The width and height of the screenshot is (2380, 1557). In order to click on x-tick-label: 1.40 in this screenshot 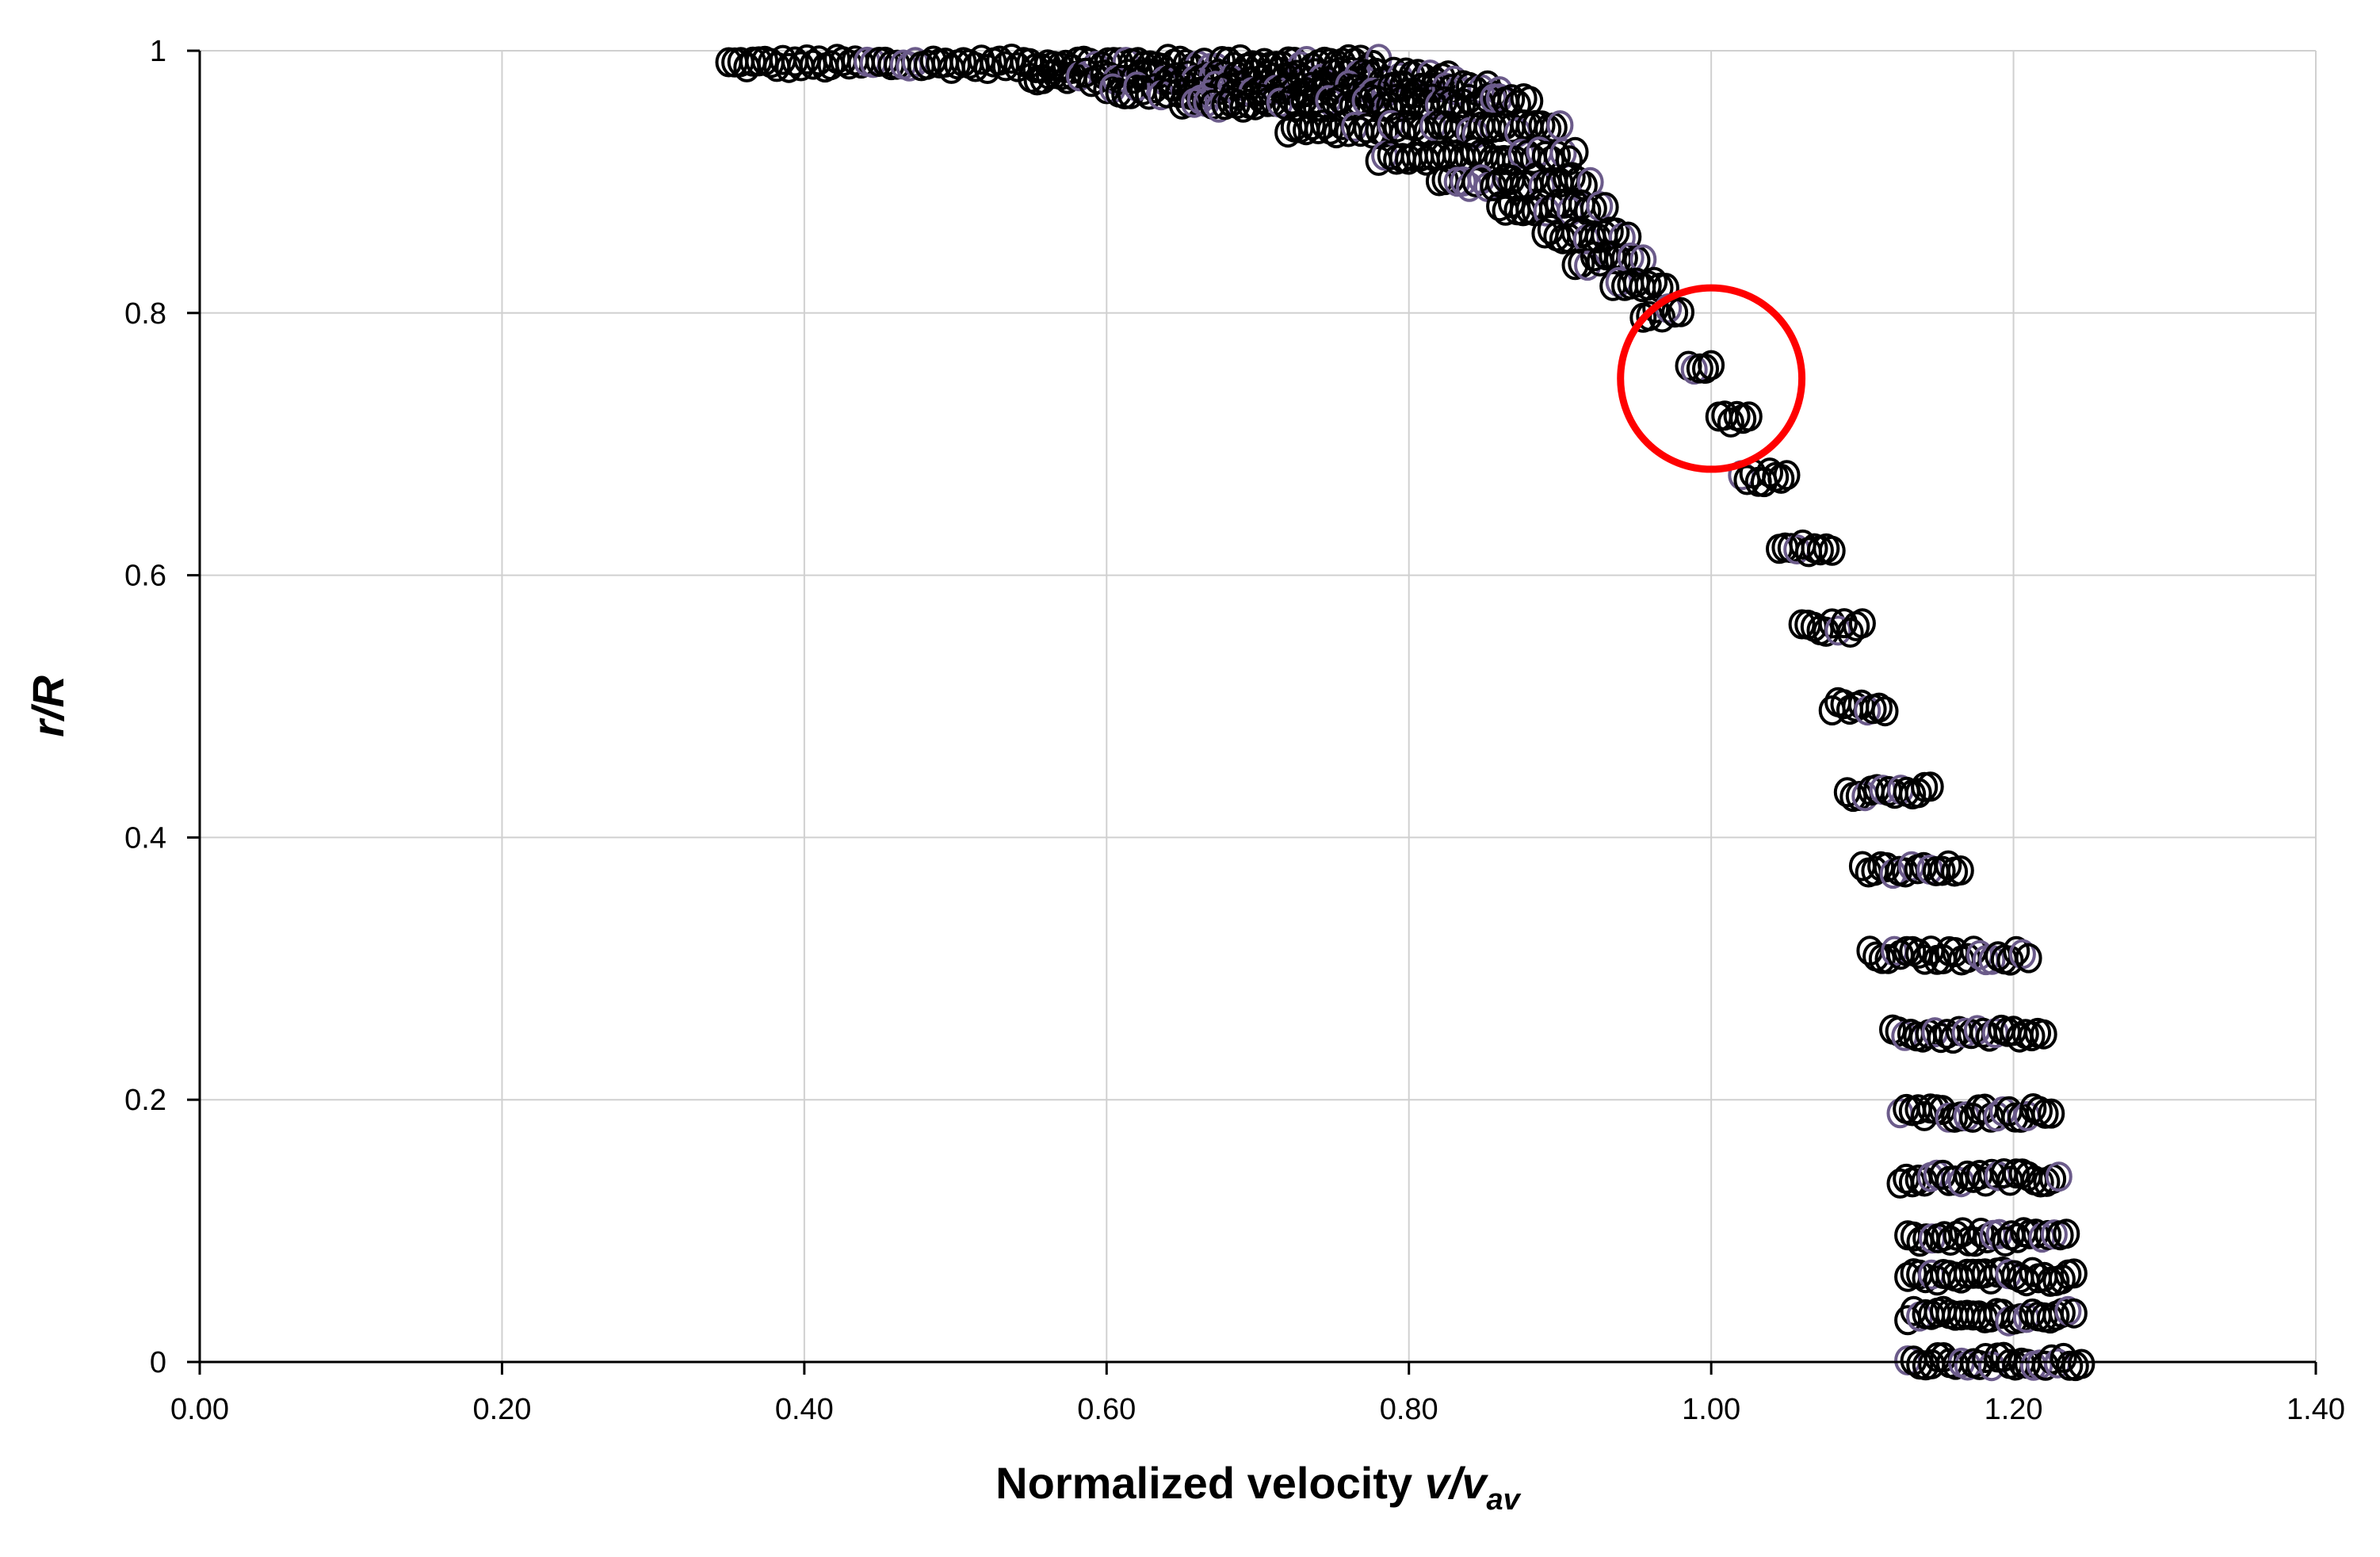, I will do `click(2315, 1410)`.